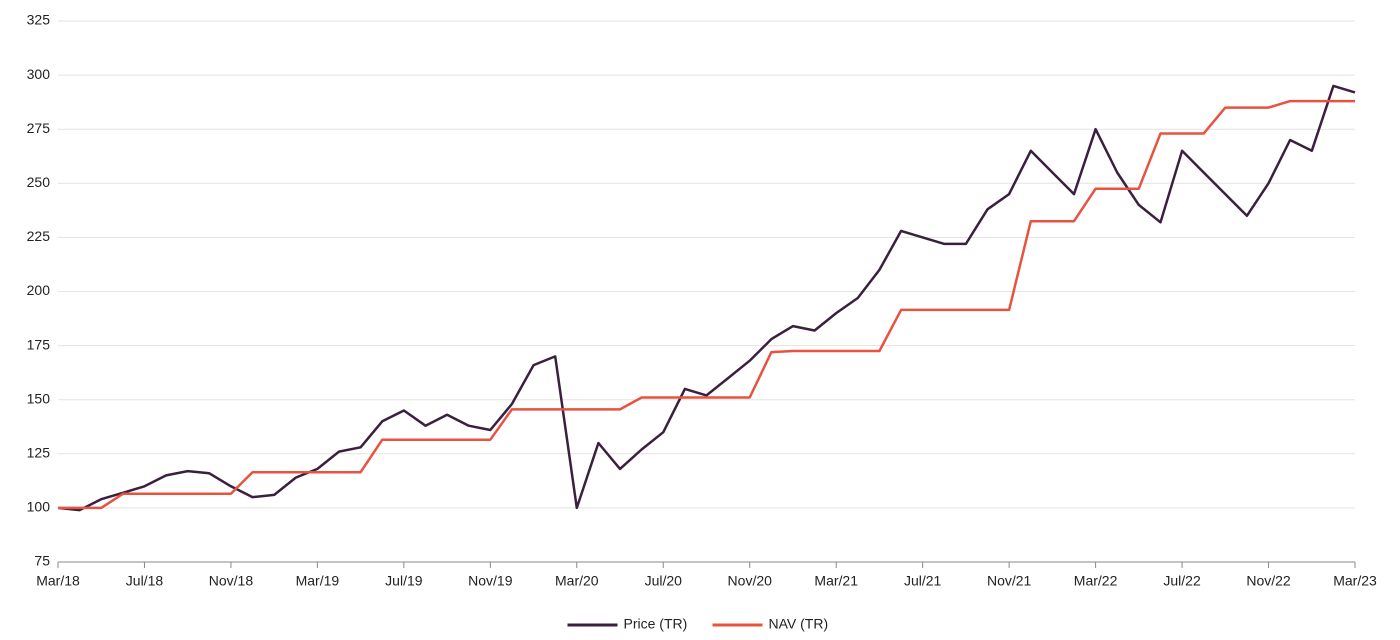  I want to click on y-tick-label: 275, so click(39, 128).